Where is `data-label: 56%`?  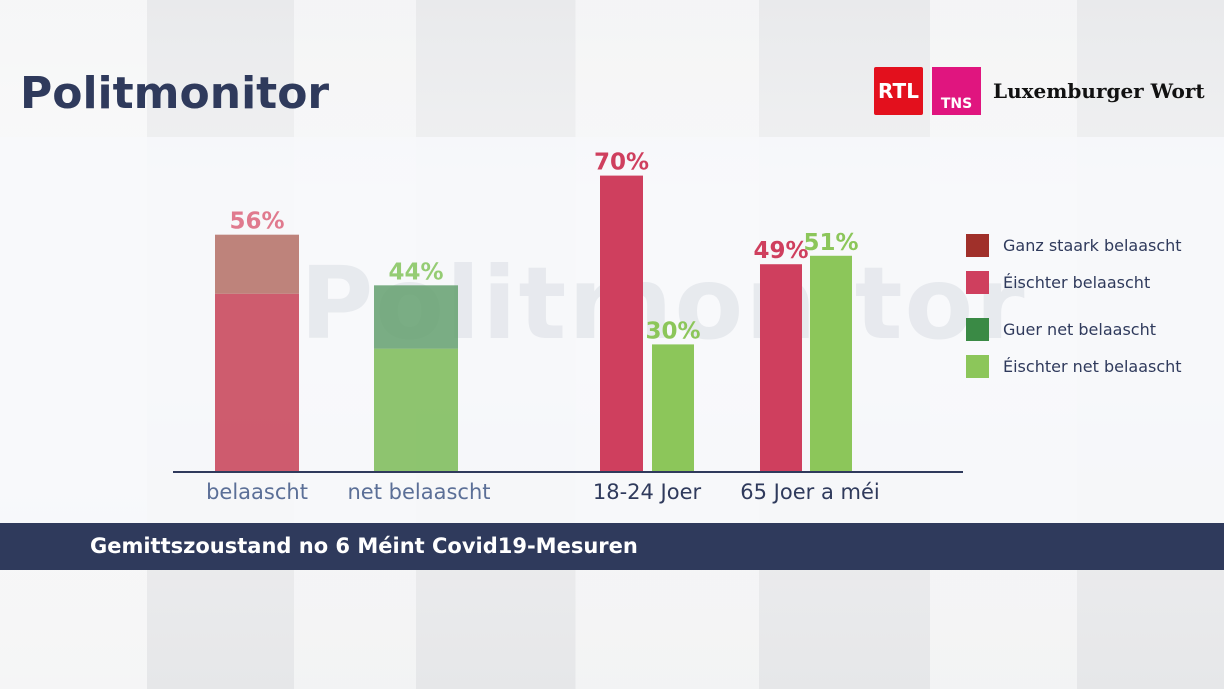 data-label: 56% is located at coordinates (256, 222).